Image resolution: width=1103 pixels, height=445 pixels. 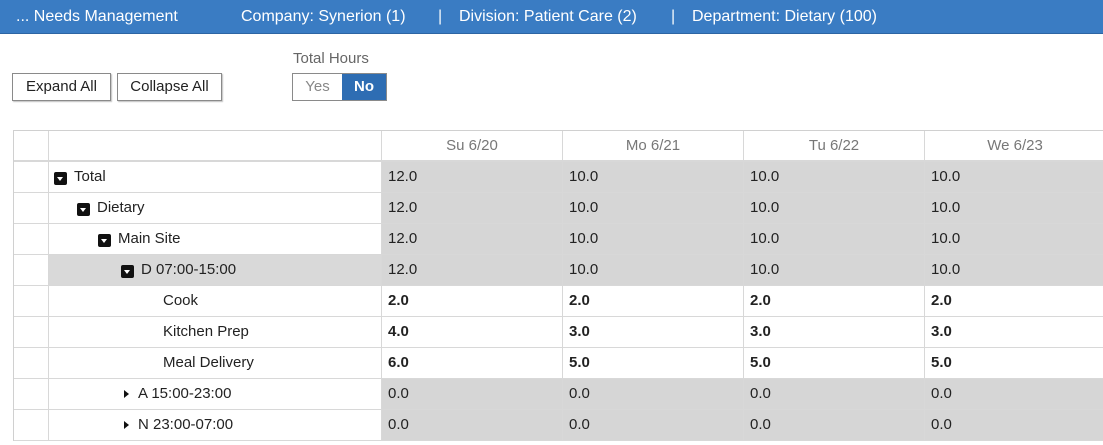 What do you see at coordinates (208, 362) in the screenshot?
I see `row-label: Meal Delivery` at bounding box center [208, 362].